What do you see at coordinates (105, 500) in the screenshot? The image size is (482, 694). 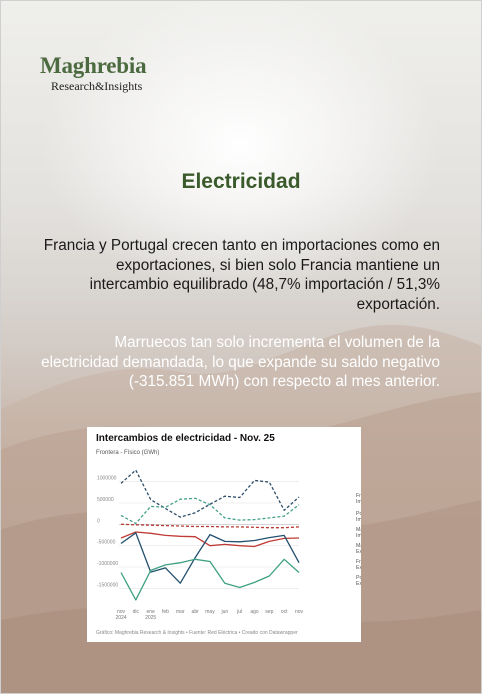 I see `y-tick-label: 500000` at bounding box center [105, 500].